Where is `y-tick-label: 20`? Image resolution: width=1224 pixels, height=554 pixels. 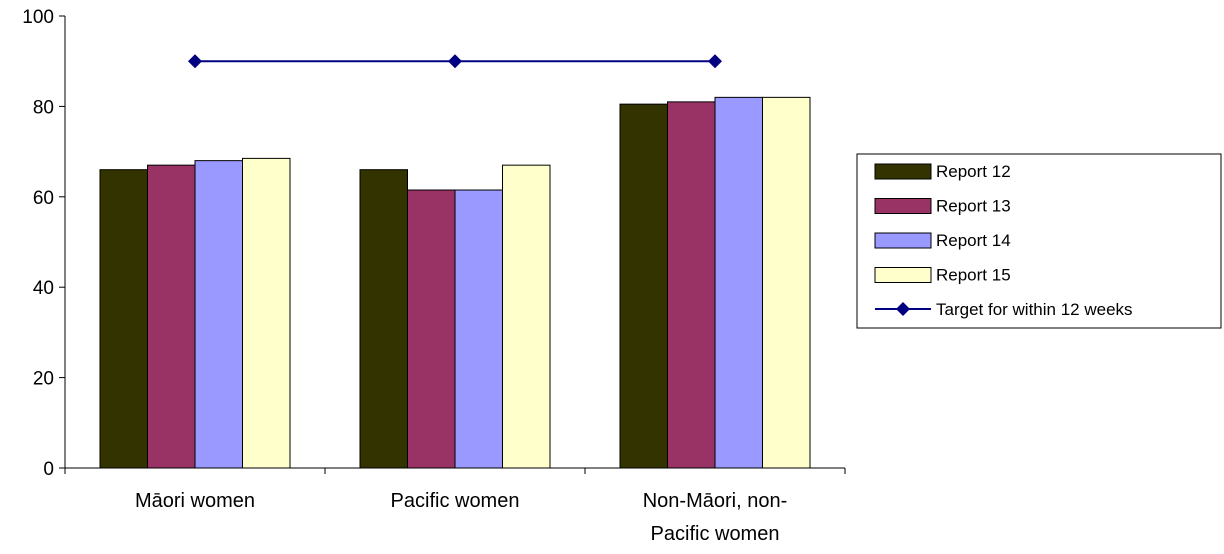 y-tick-label: 20 is located at coordinates (43, 379).